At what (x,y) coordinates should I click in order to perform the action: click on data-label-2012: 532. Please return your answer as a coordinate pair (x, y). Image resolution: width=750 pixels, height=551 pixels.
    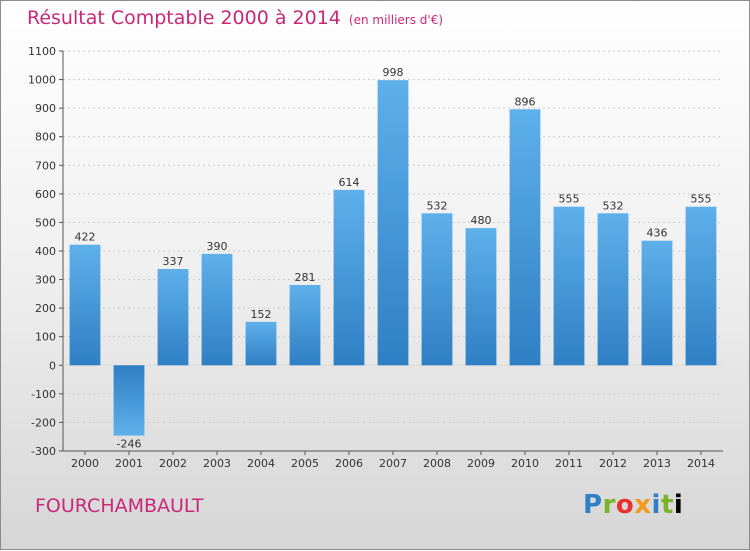
    Looking at the image, I should click on (613, 205).